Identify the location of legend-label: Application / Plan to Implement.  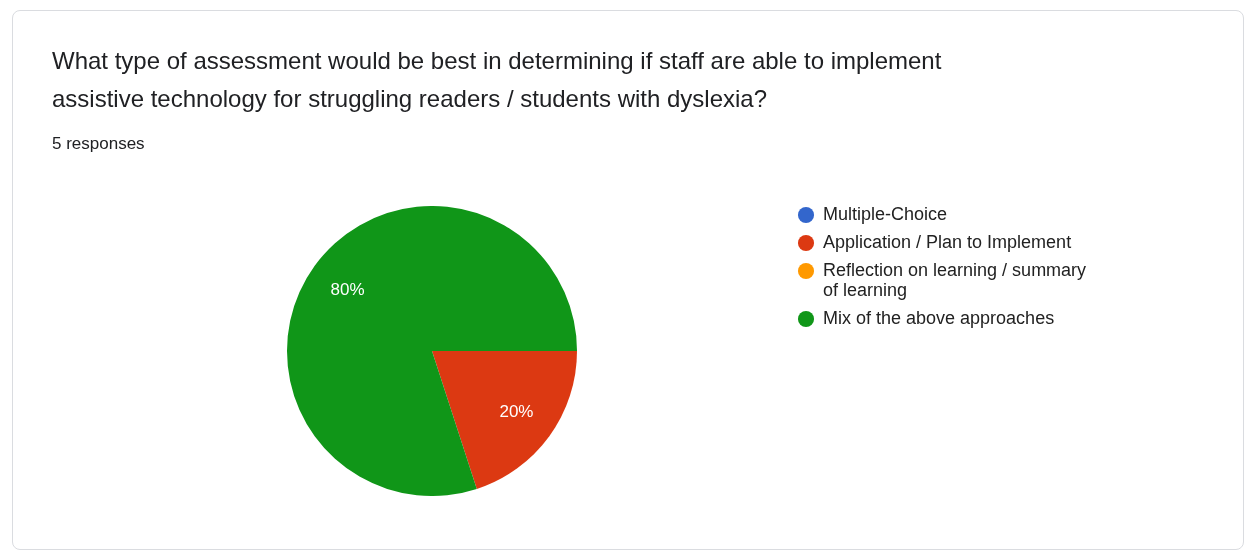
(947, 242).